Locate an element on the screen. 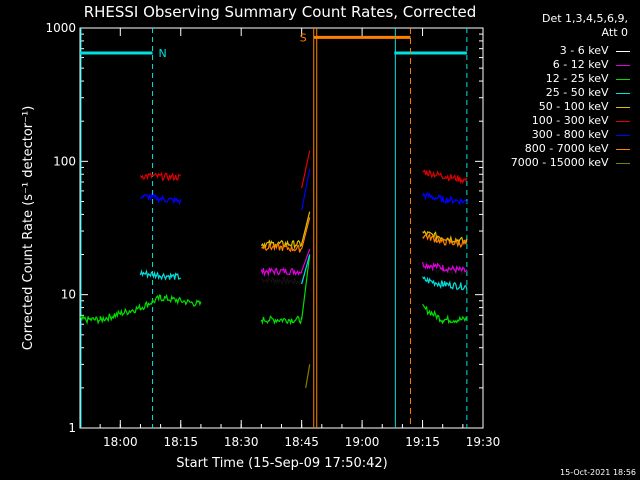  legend-entry: 50 - 100 keV is located at coordinates (584, 106).